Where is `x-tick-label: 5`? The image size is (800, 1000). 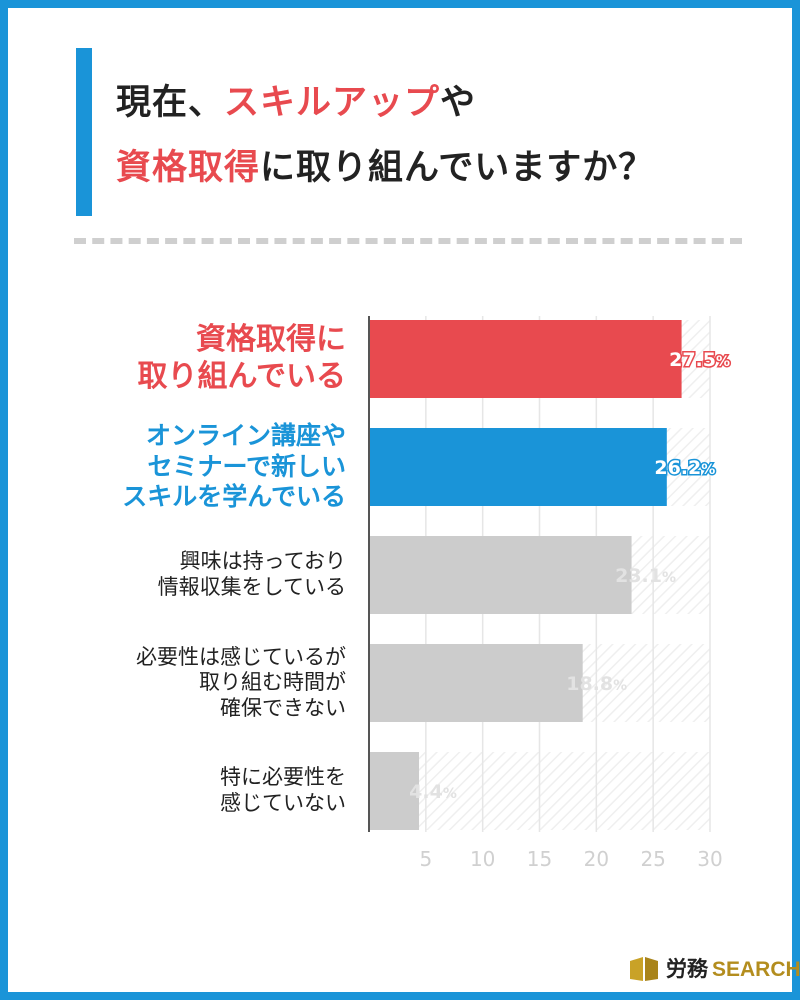 x-tick-label: 5 is located at coordinates (425, 859).